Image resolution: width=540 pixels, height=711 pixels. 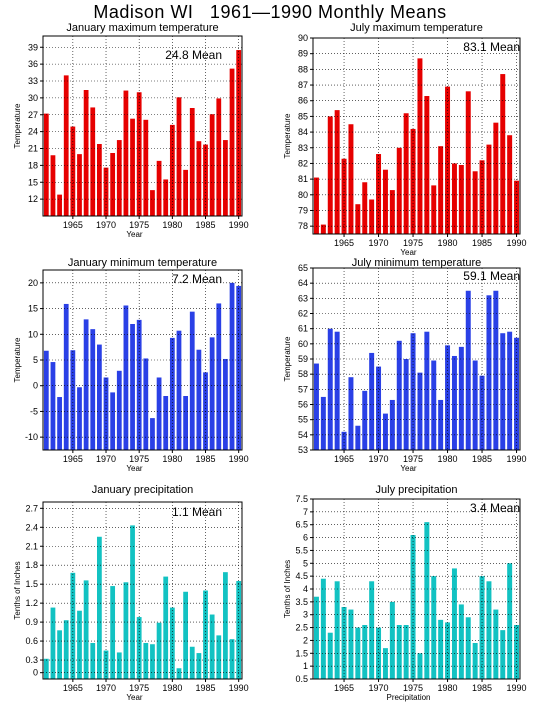 I want to click on main-title: Madison WI 1961—1990 Monthly Means, so click(x=270, y=12).